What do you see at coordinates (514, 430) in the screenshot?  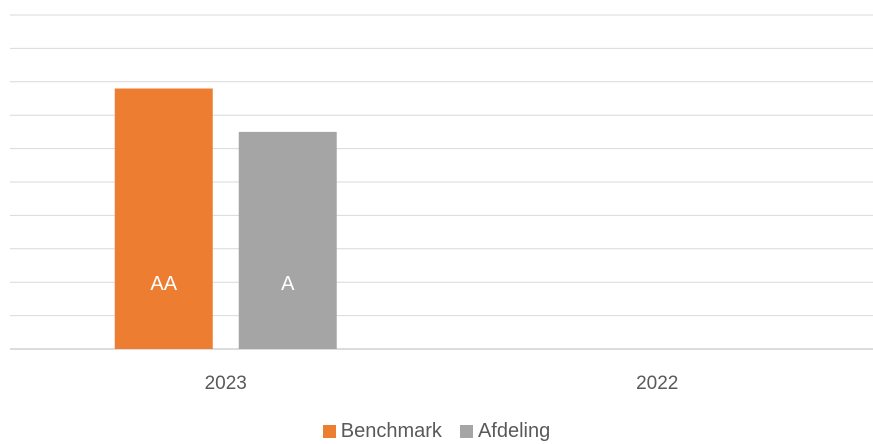 I see `legend-label-afdeling: Afdeling` at bounding box center [514, 430].